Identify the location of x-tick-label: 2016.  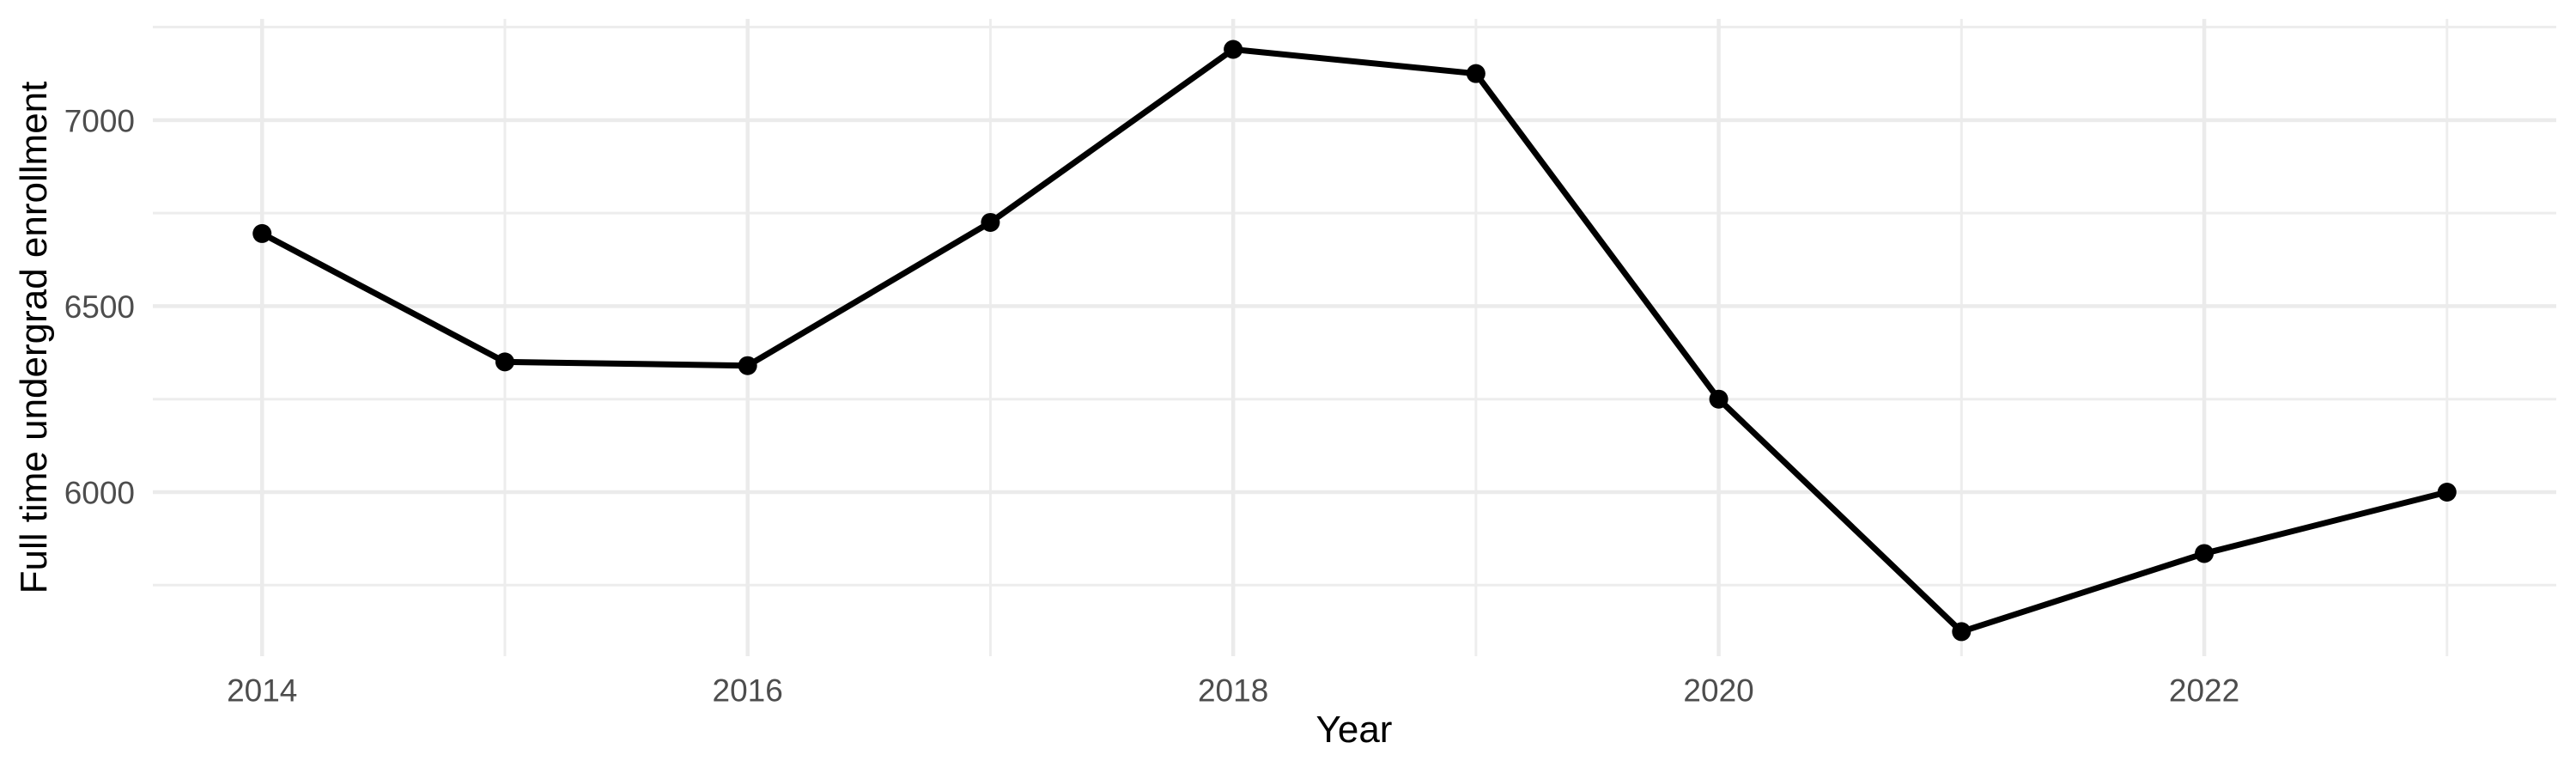
(748, 691).